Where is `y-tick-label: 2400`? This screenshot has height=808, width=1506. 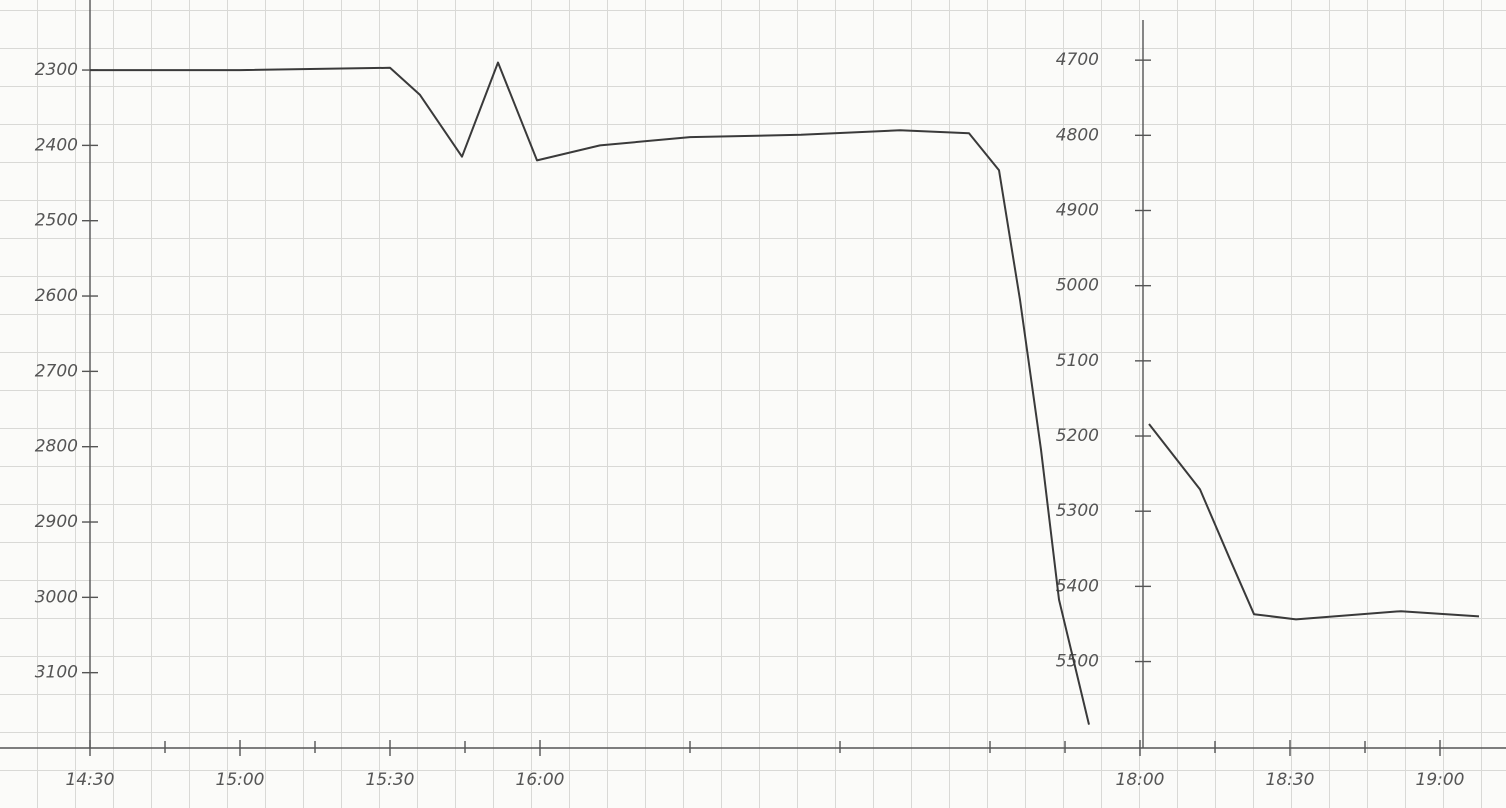 y-tick-label: 2400 is located at coordinates (56, 145).